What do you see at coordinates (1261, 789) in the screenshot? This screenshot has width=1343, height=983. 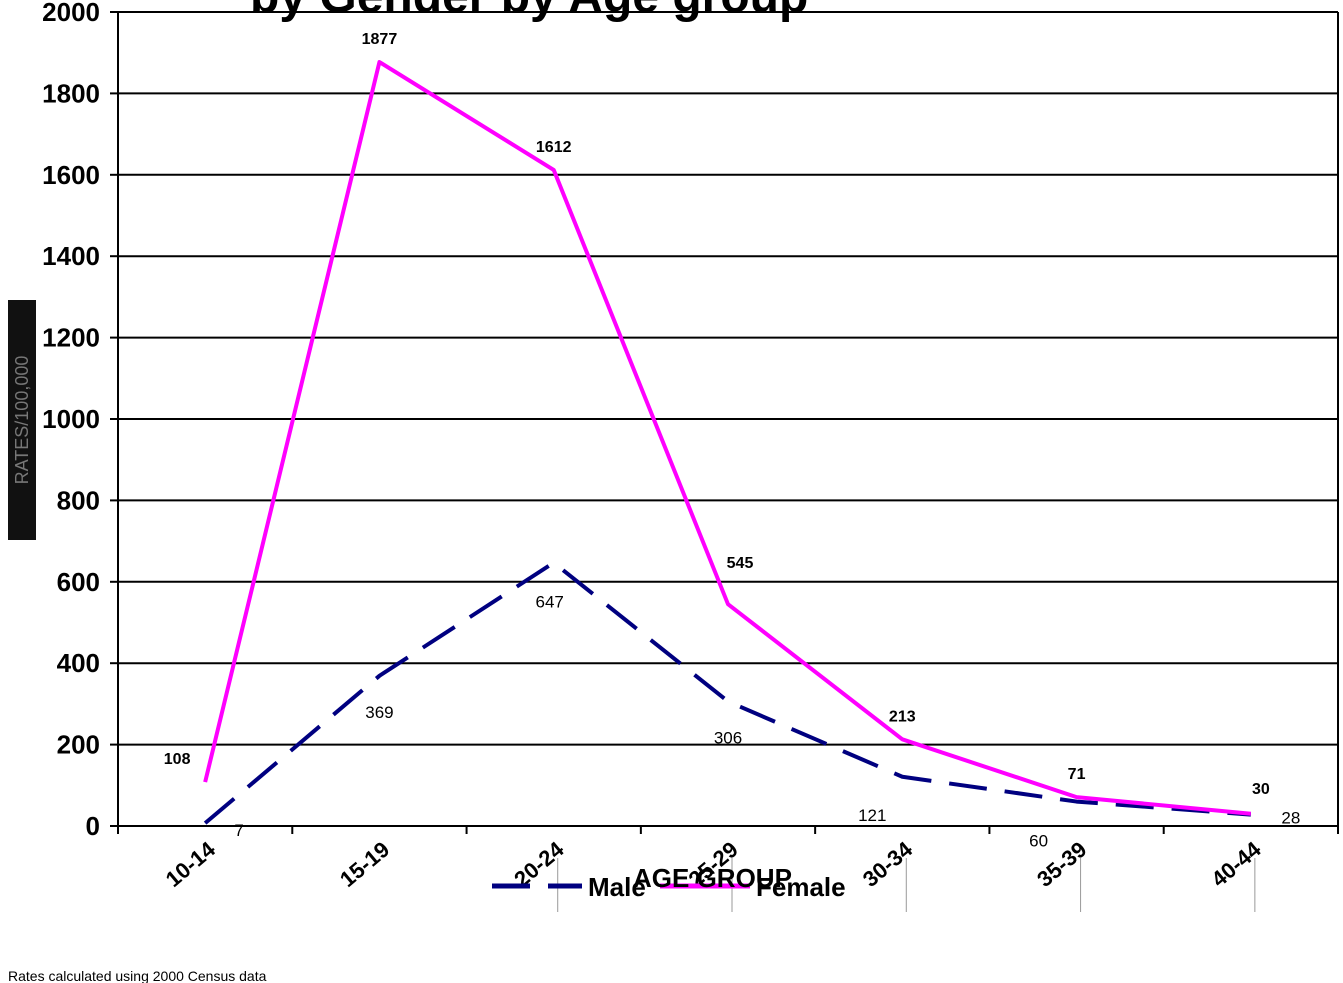 I see `data-label-female: 30` at bounding box center [1261, 789].